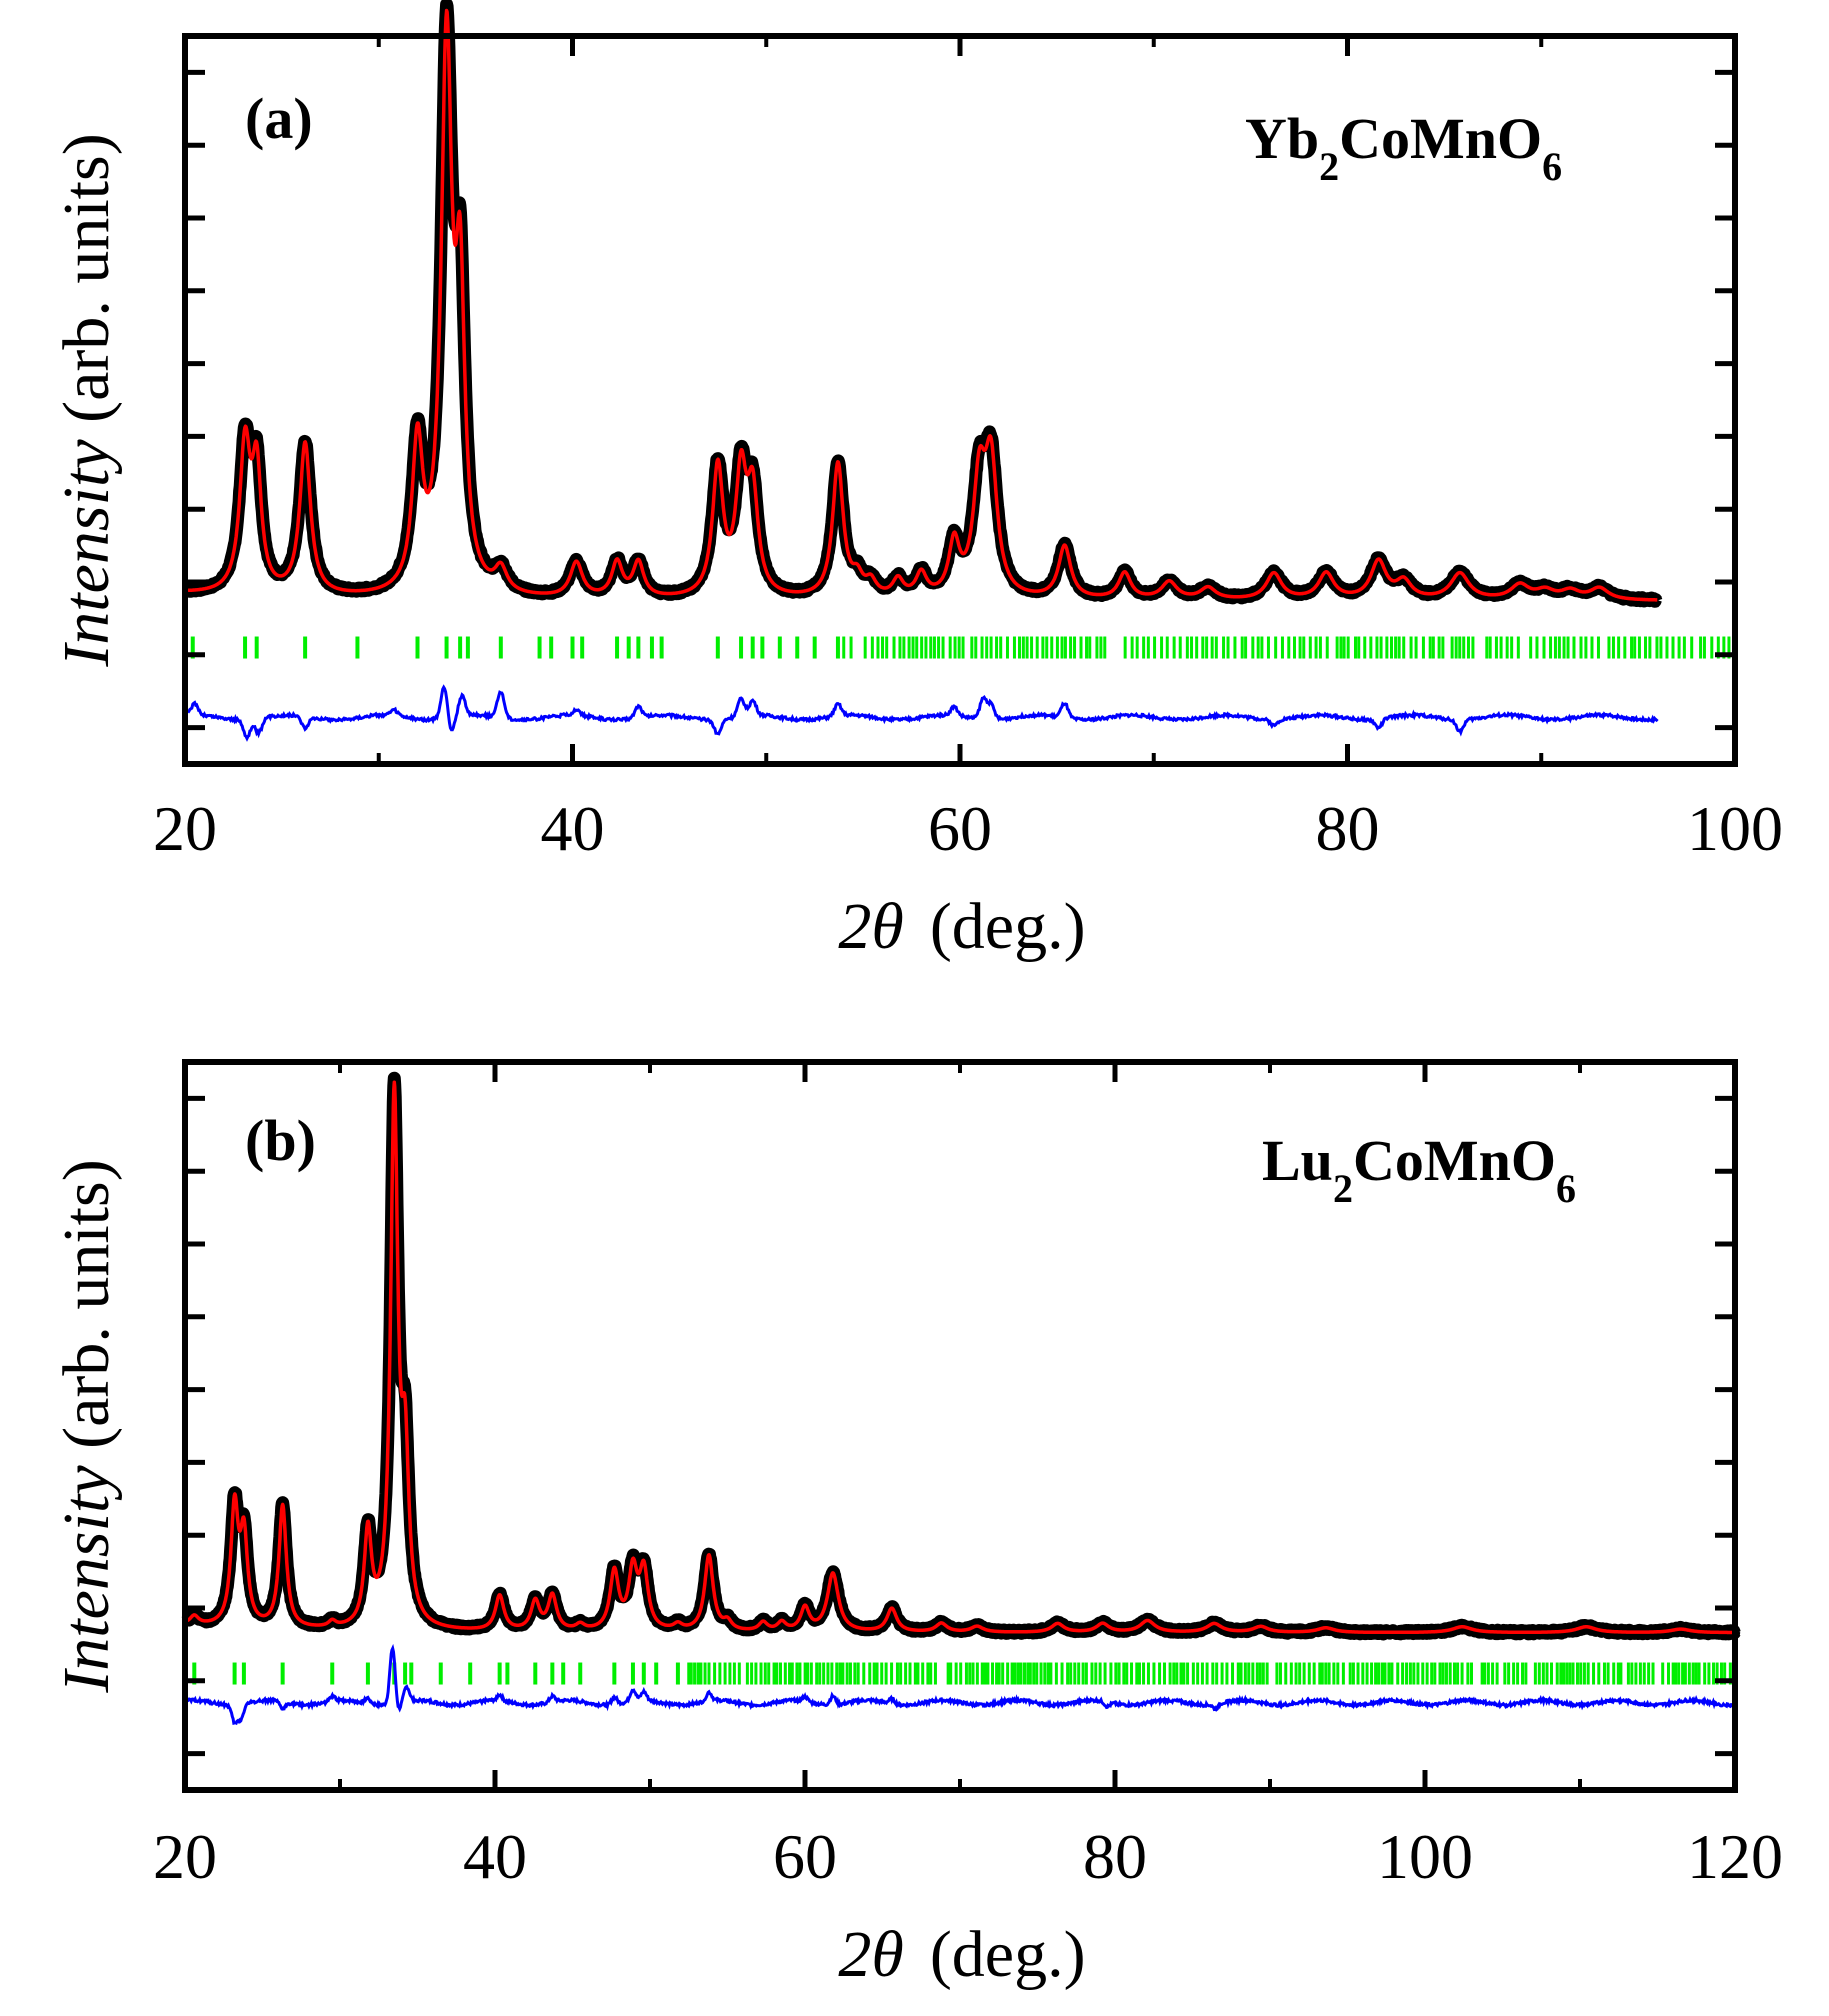 This screenshot has width=1829, height=2016. I want to click on panel-b-x-axis-title: 2θ (deg.), so click(961, 1954).